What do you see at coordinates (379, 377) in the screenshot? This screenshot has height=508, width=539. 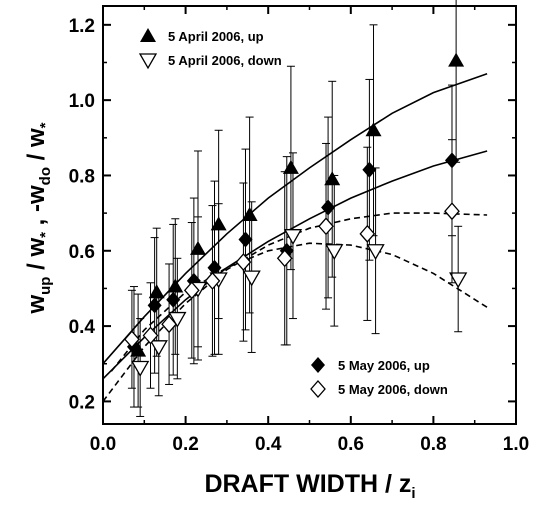 I see `legend-bottom-right: 5 May 2006, up 5 May 2006, down` at bounding box center [379, 377].